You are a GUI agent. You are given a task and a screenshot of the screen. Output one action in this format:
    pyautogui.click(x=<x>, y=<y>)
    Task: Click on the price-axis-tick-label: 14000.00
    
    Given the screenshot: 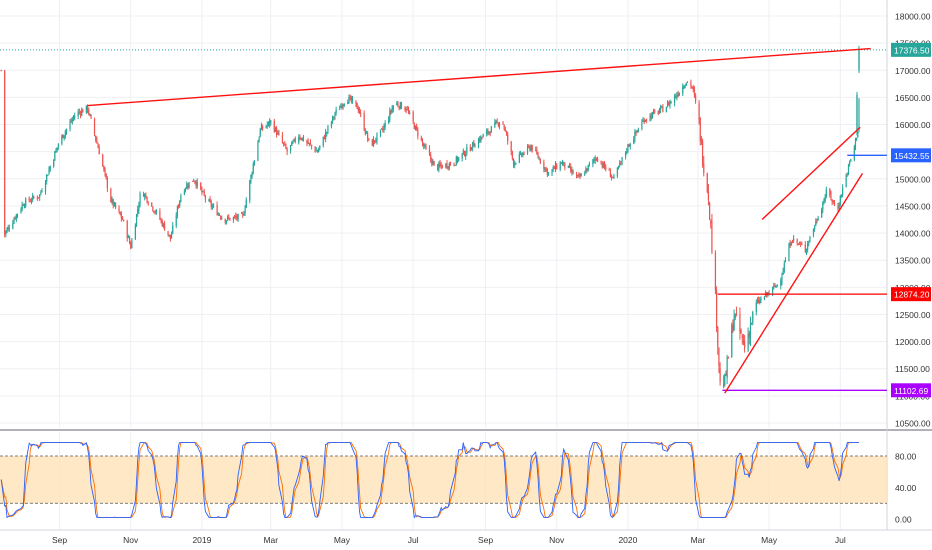 What is the action you would take?
    pyautogui.click(x=913, y=234)
    